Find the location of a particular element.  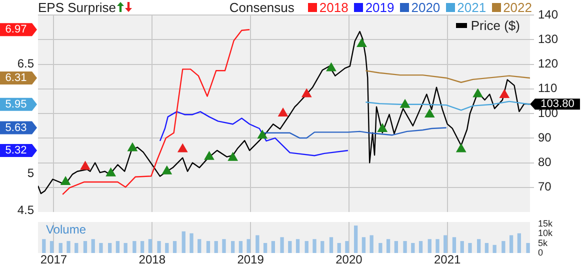

text: 6.97 is located at coordinates (16, 30).